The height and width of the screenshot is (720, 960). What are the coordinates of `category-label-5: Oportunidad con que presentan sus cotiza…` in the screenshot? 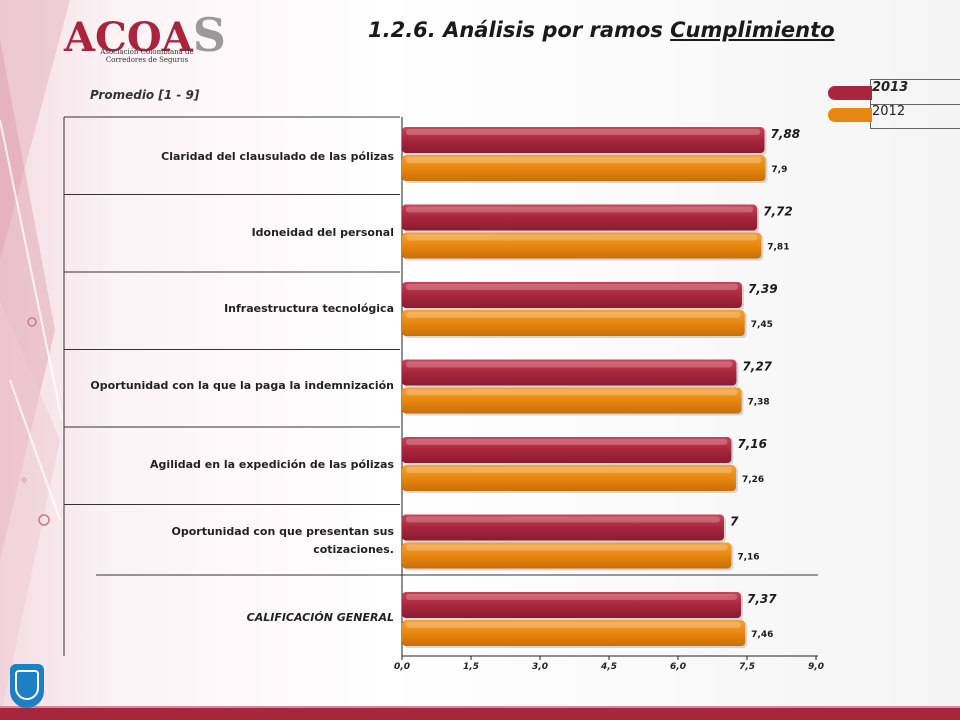 It's located at (283, 540).